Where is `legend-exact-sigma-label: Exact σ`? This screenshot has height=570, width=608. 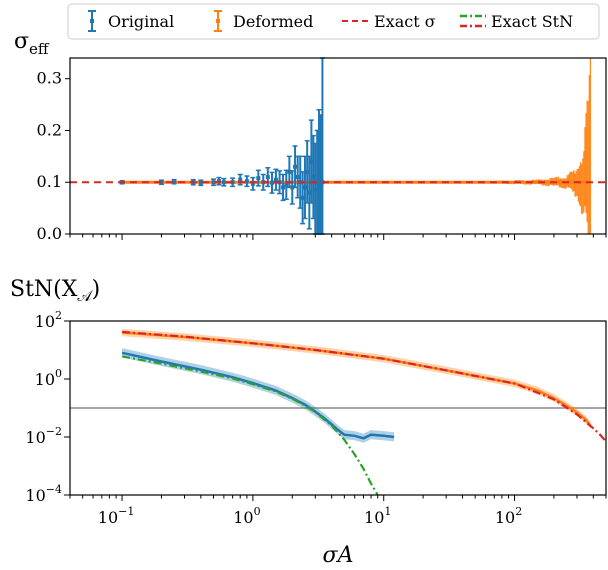 legend-exact-sigma-label: Exact σ is located at coordinates (405, 21).